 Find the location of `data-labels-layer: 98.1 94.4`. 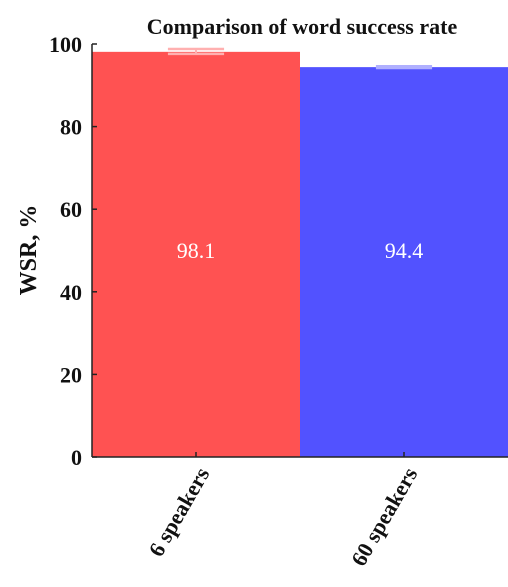

data-labels-layer: 98.1 94.4 is located at coordinates (300, 250).